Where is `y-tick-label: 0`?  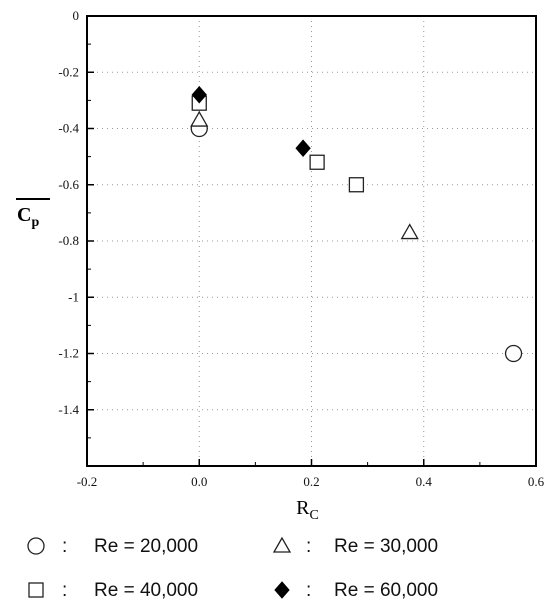
y-tick-label: 0 is located at coordinates (76, 15).